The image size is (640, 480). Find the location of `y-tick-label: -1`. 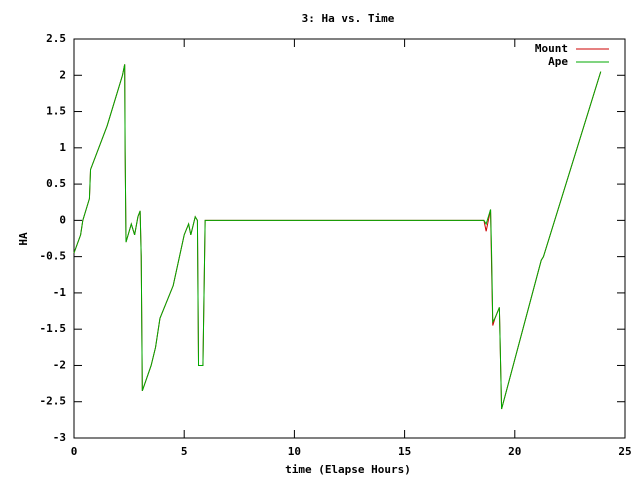

y-tick-label: -1 is located at coordinates (60, 292).